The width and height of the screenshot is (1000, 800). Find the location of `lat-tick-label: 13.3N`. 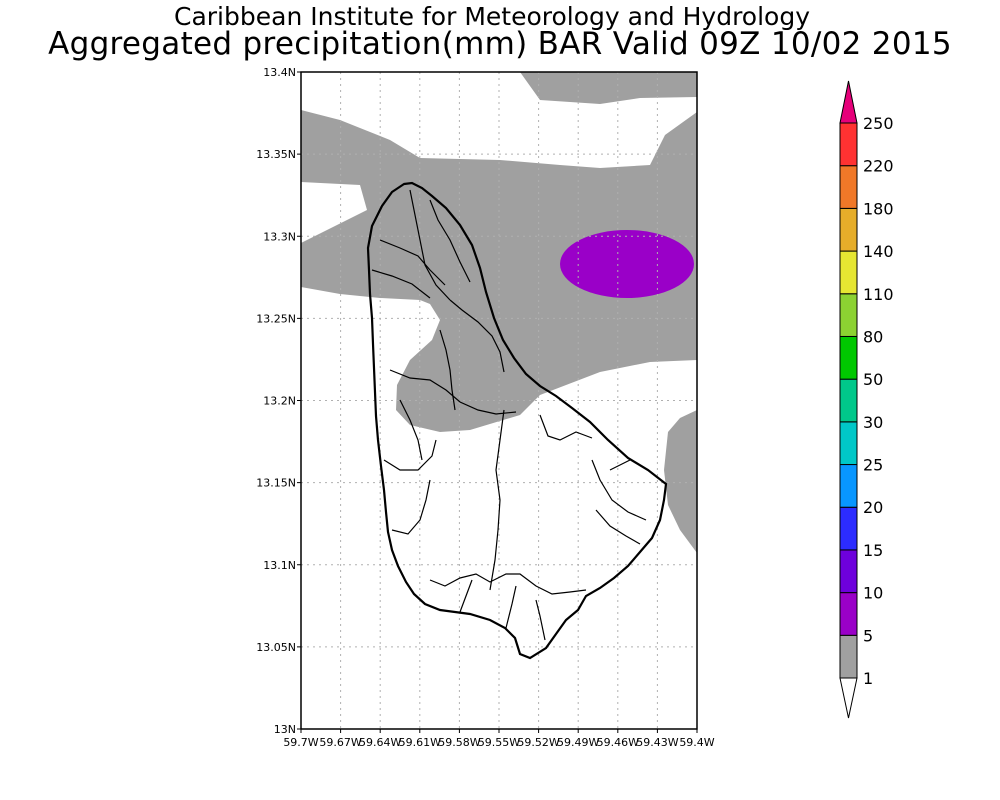

lat-tick-label: 13.3N is located at coordinates (279, 236).